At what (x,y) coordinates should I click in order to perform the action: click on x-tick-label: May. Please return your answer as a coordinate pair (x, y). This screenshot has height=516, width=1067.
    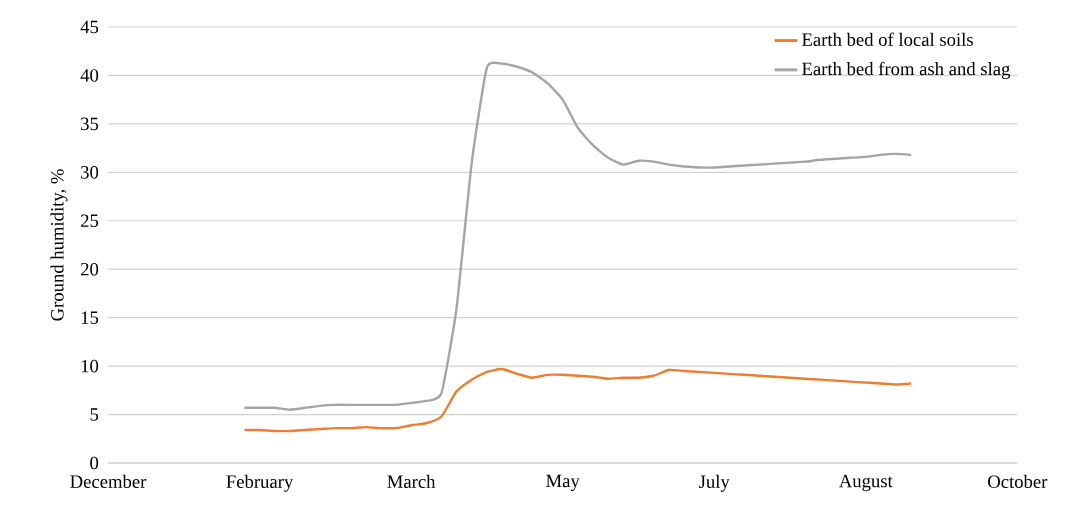
    Looking at the image, I should click on (563, 483).